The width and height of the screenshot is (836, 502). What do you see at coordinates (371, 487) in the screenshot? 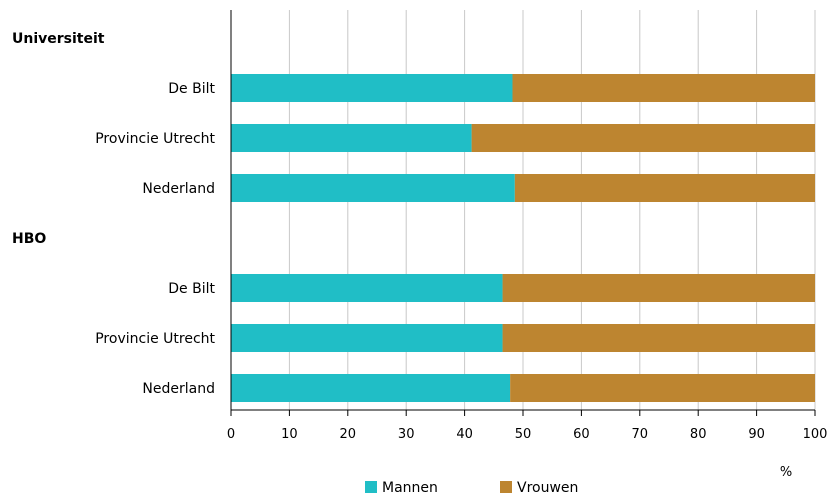
I see `legend-swatch-mannen` at bounding box center [371, 487].